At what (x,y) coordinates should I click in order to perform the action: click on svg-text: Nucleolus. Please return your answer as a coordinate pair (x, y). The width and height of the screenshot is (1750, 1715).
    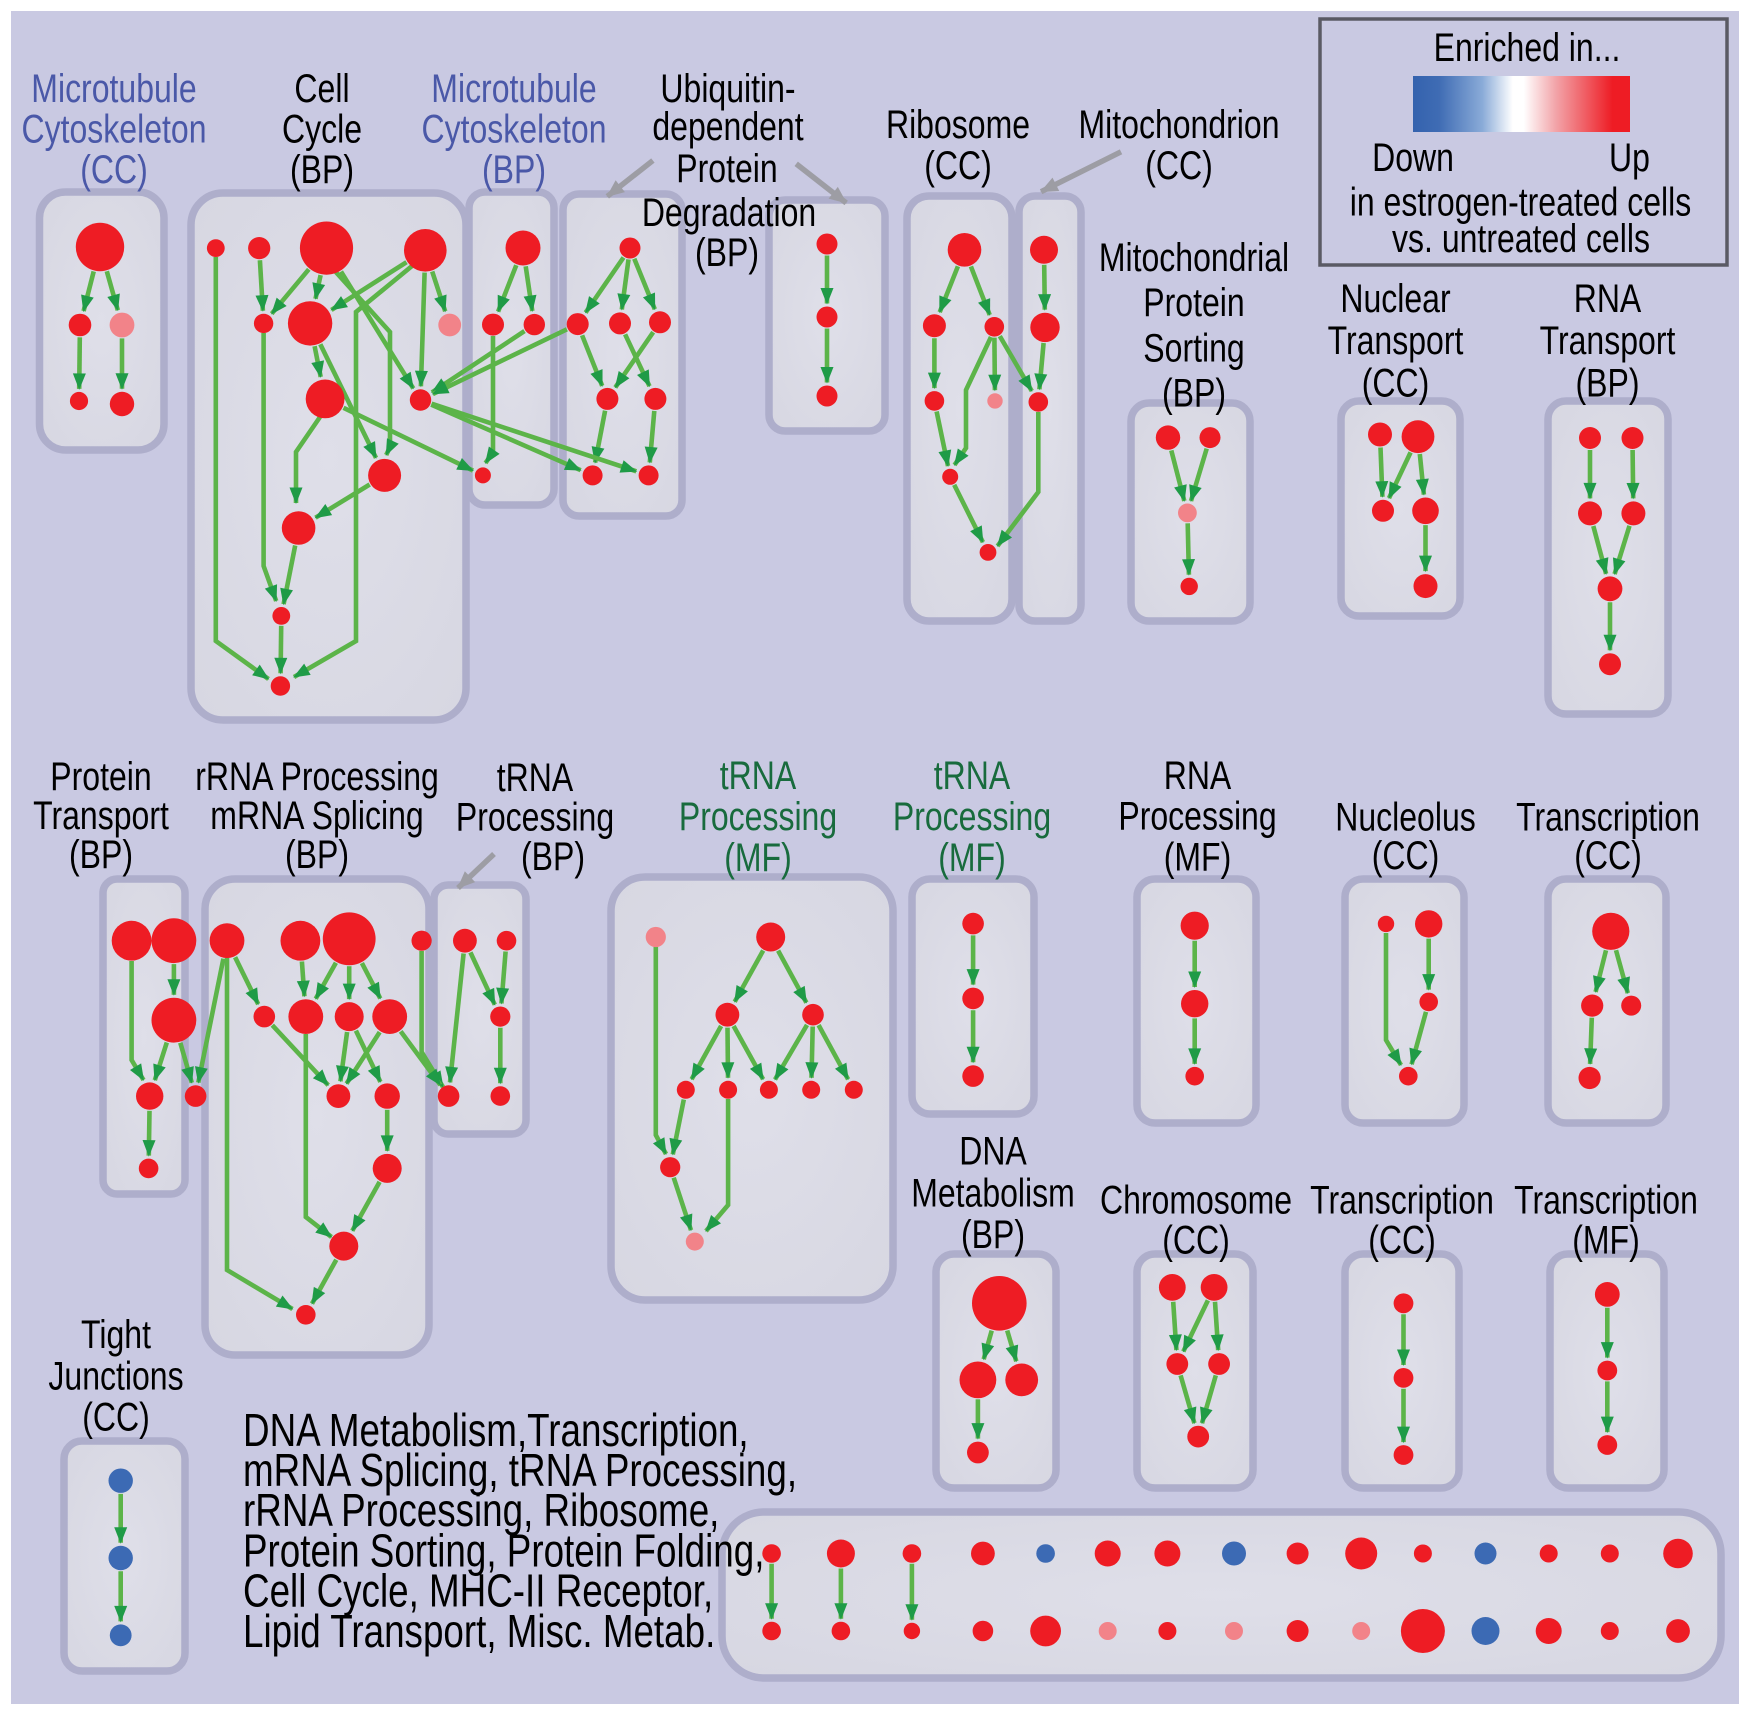
    Looking at the image, I should click on (1405, 816).